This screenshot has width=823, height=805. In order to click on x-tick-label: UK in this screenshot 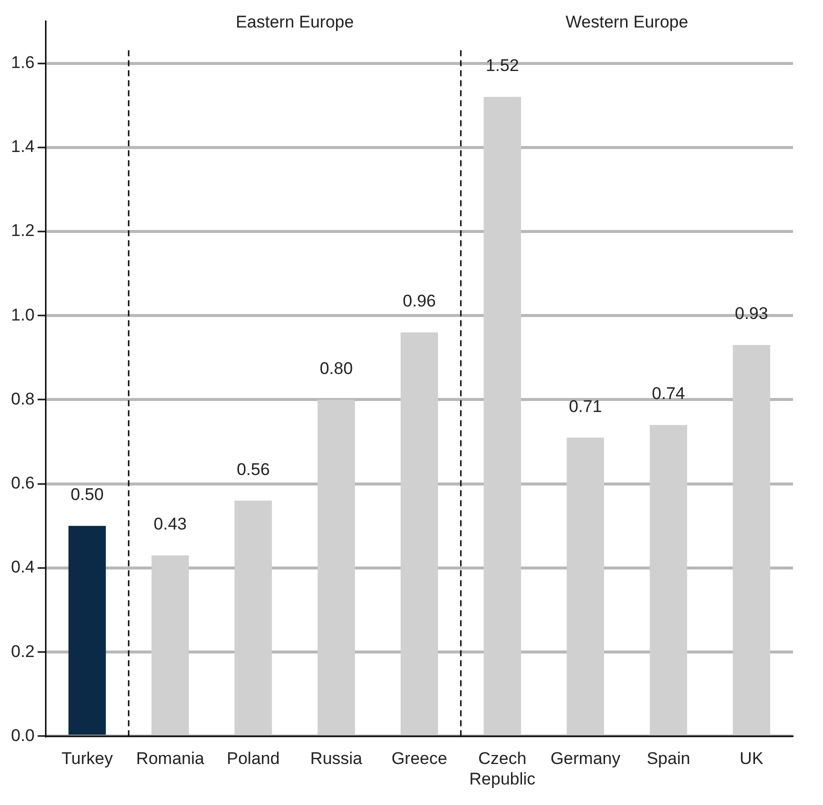, I will do `click(752, 758)`.